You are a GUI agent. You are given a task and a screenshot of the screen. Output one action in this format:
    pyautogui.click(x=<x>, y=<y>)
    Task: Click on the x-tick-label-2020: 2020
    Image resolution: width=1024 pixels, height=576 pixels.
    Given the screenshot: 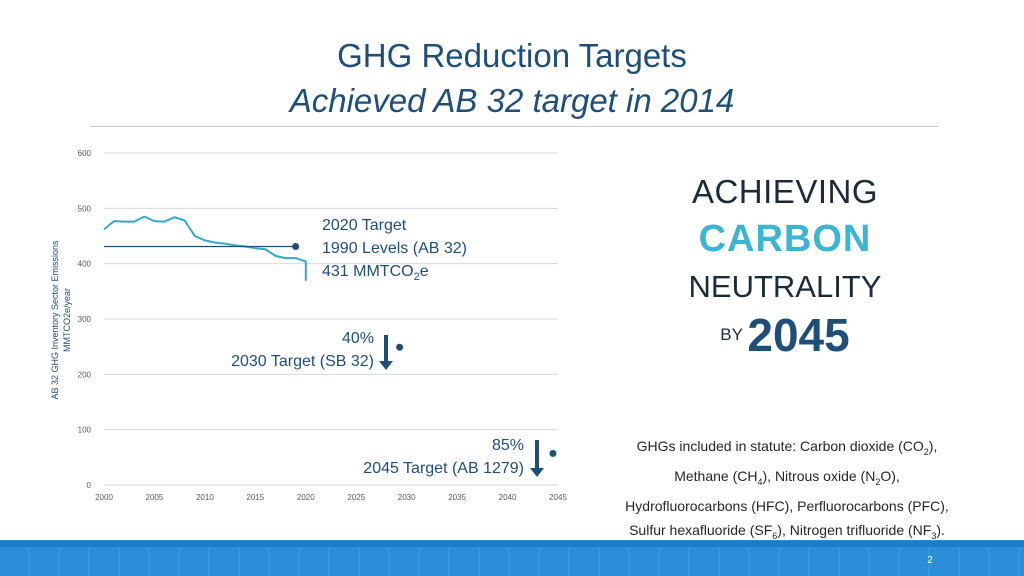 What is the action you would take?
    pyautogui.click(x=306, y=497)
    